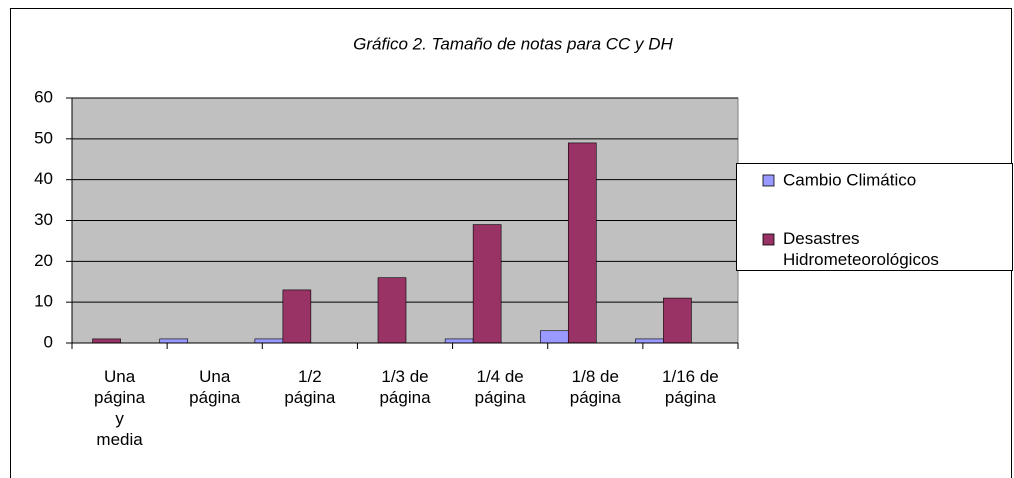  I want to click on y-tick-label: 40, so click(43, 178).